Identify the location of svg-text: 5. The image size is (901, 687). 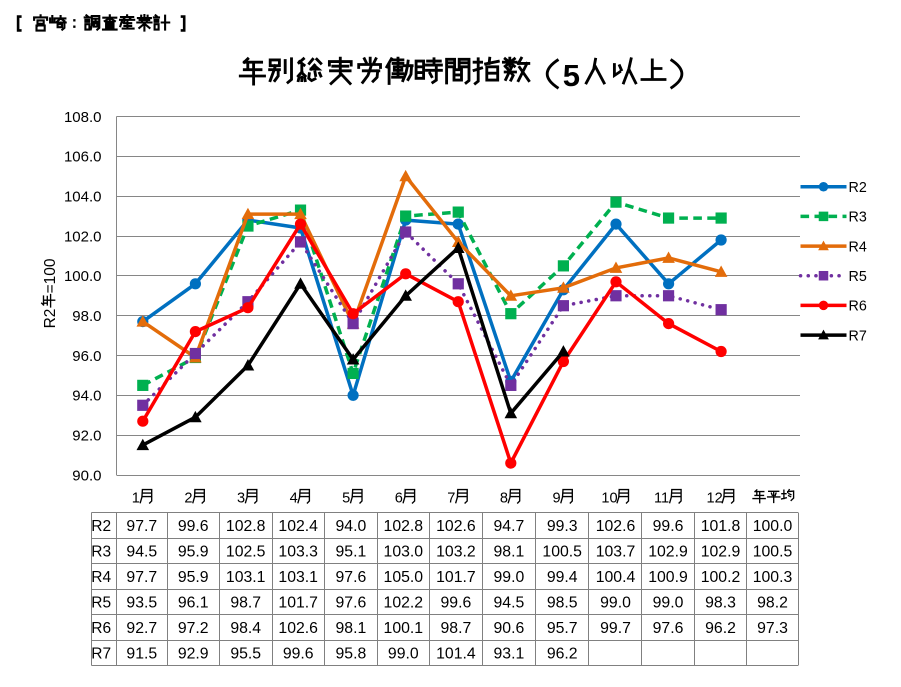
(571, 75).